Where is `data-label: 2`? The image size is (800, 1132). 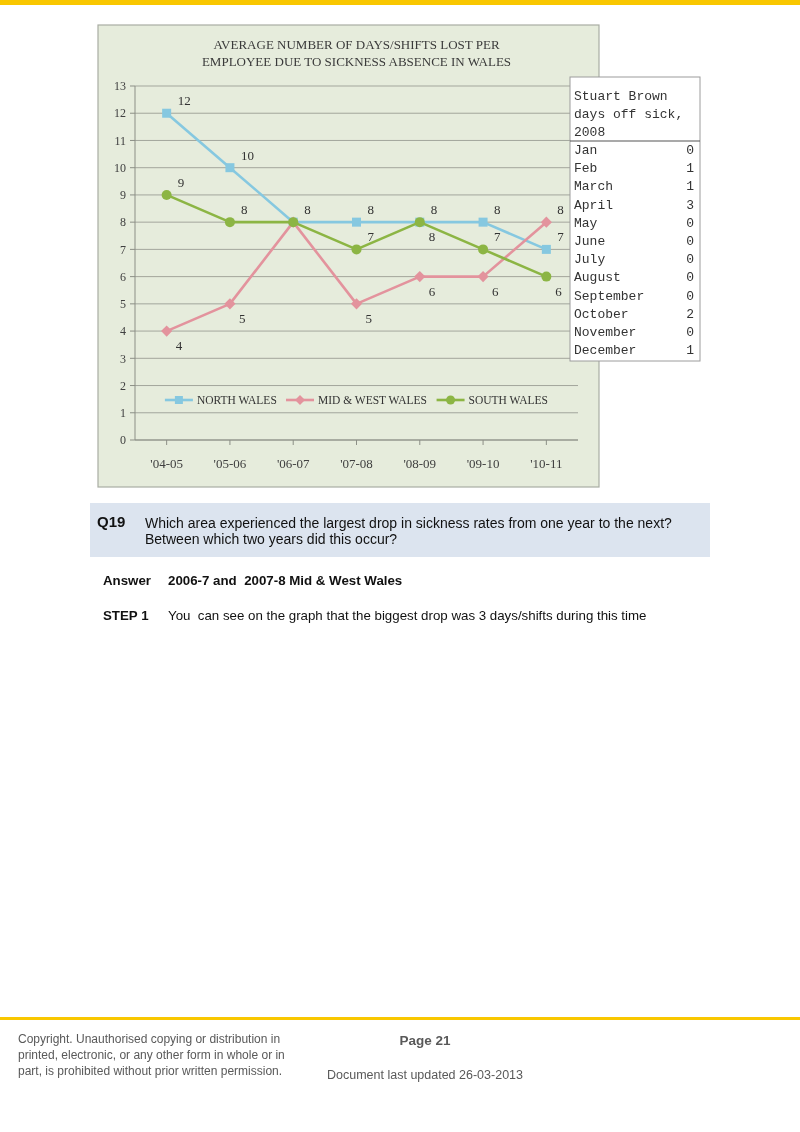 data-label: 2 is located at coordinates (690, 314).